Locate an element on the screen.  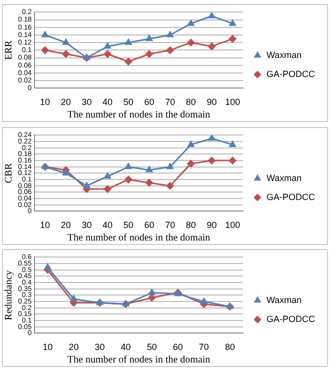
y-axis-title: CBR is located at coordinates (9, 173).